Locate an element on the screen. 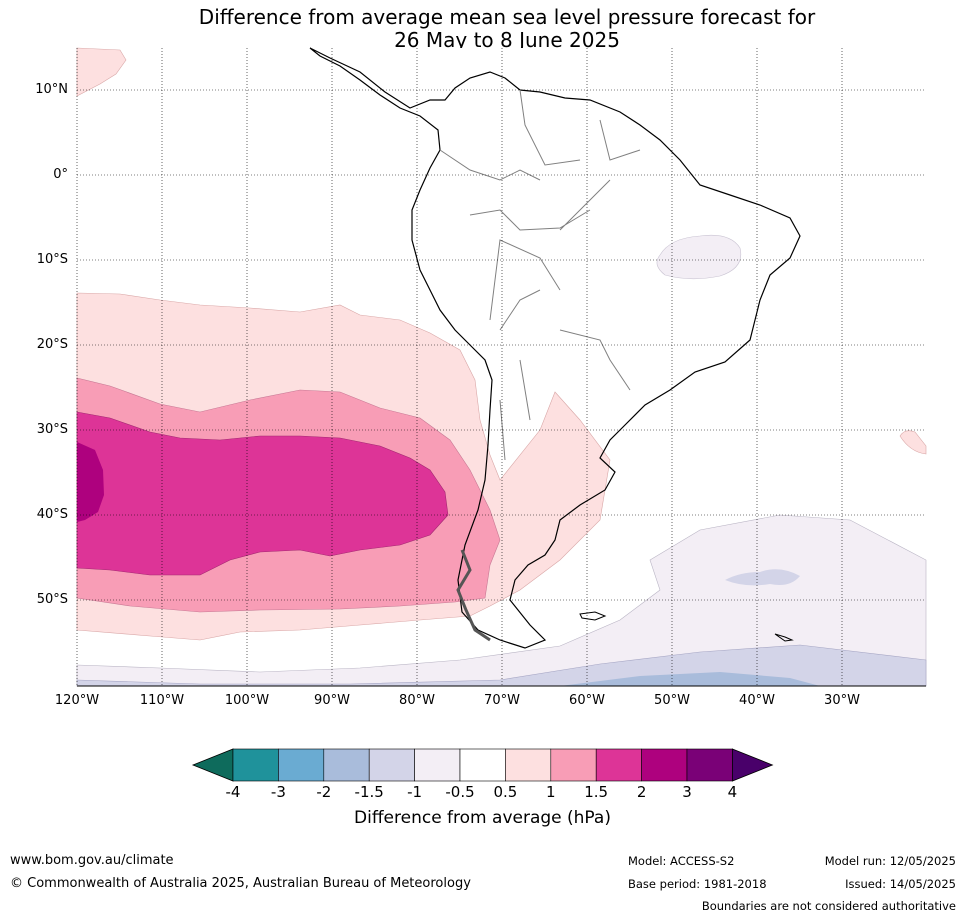 This screenshot has height=919, width=965. anomaly-patch-minus-half-brazil is located at coordinates (699, 257).